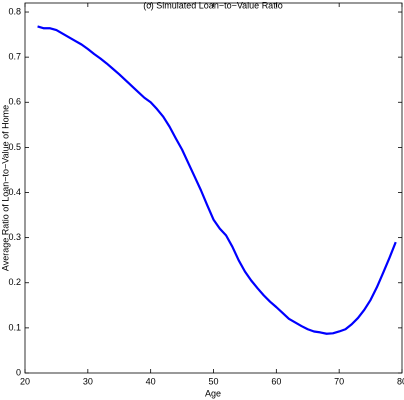 This screenshot has width=404, height=400. What do you see at coordinates (5, 188) in the screenshot?
I see `y-axis-label: Average Ratio of Loan−to−Value of Home` at bounding box center [5, 188].